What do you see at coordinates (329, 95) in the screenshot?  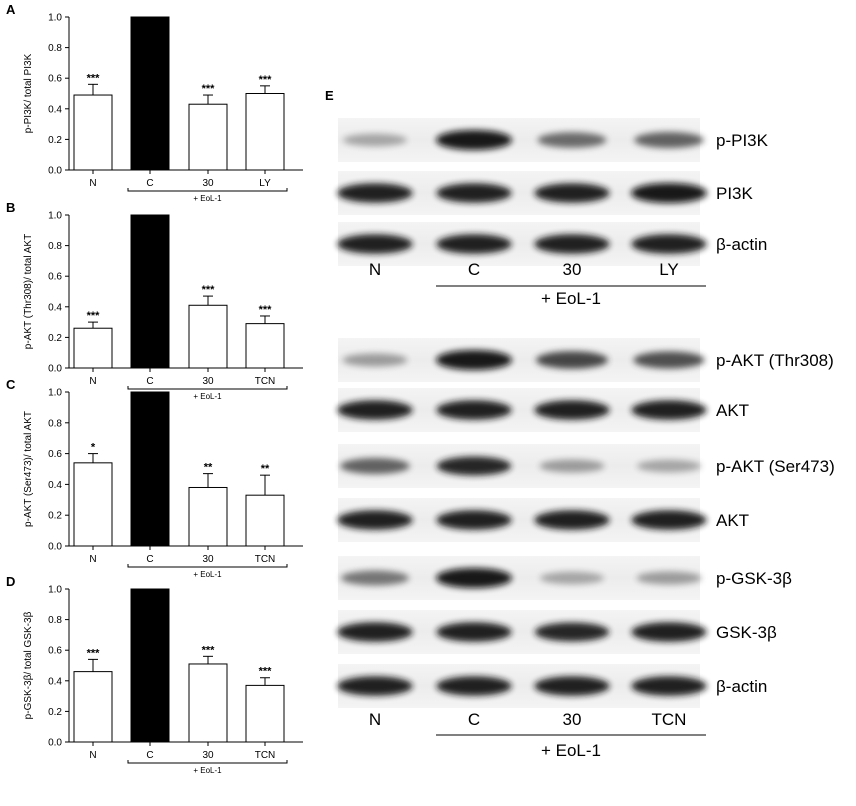 I see `panel-letter-E: E` at bounding box center [329, 95].